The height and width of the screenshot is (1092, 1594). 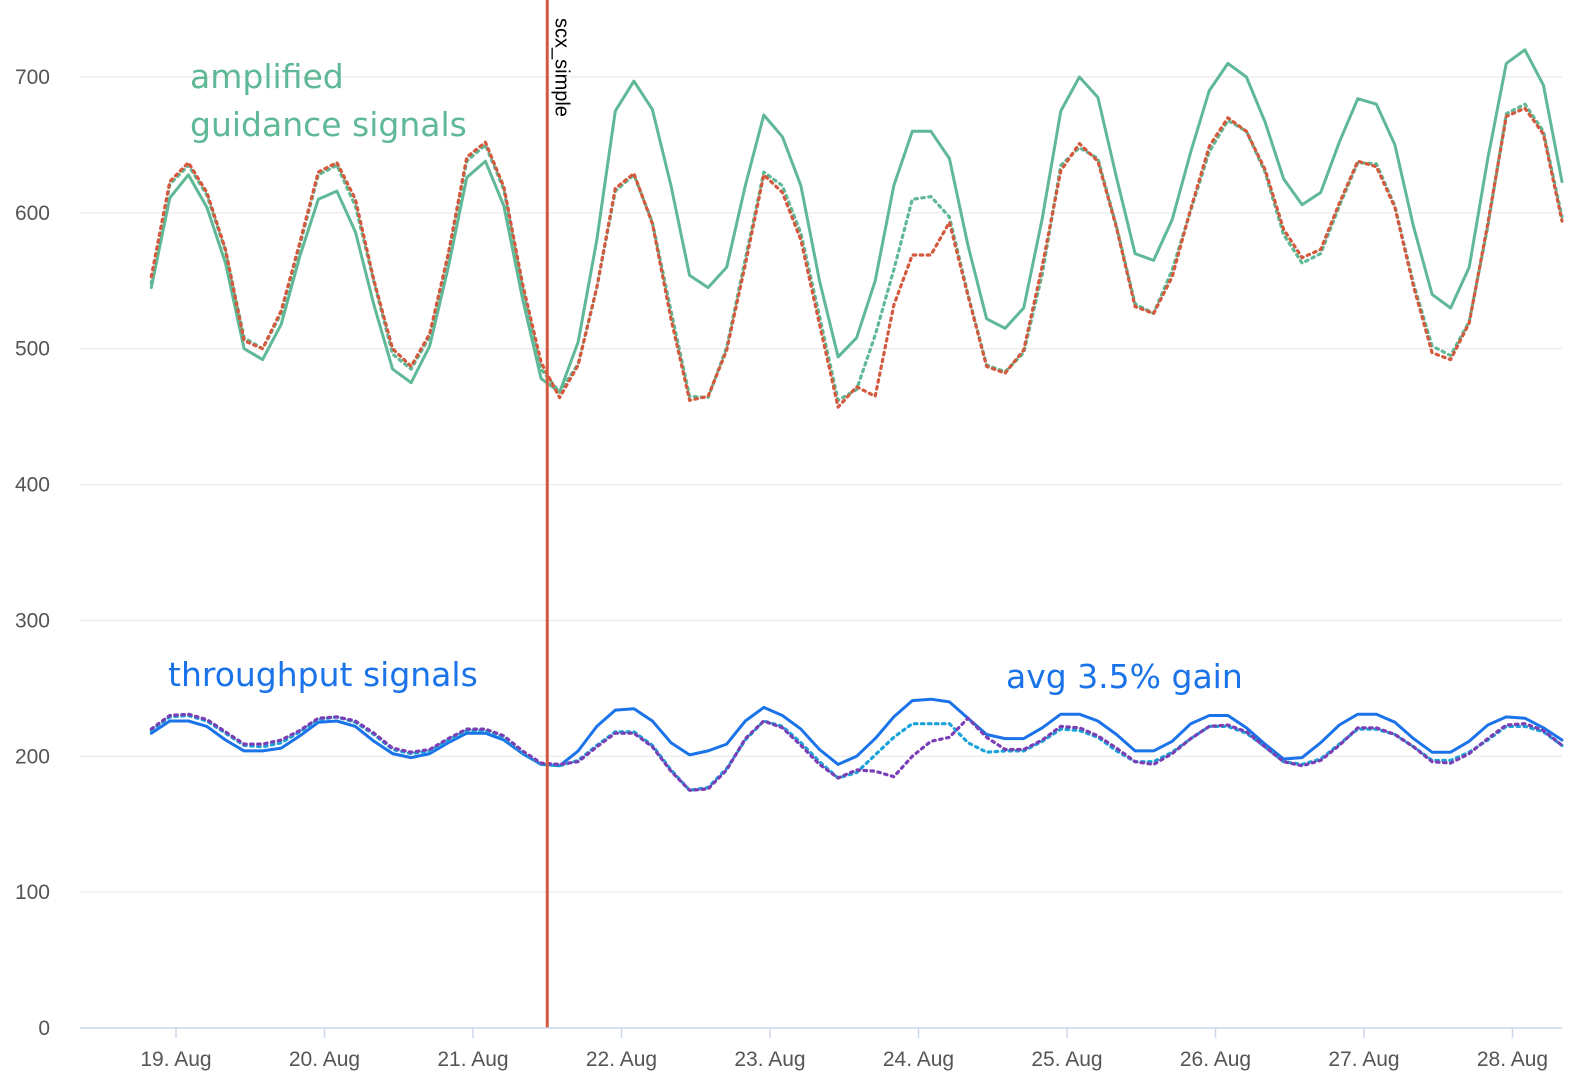 I want to click on y-tick-label: 400, so click(x=32, y=485).